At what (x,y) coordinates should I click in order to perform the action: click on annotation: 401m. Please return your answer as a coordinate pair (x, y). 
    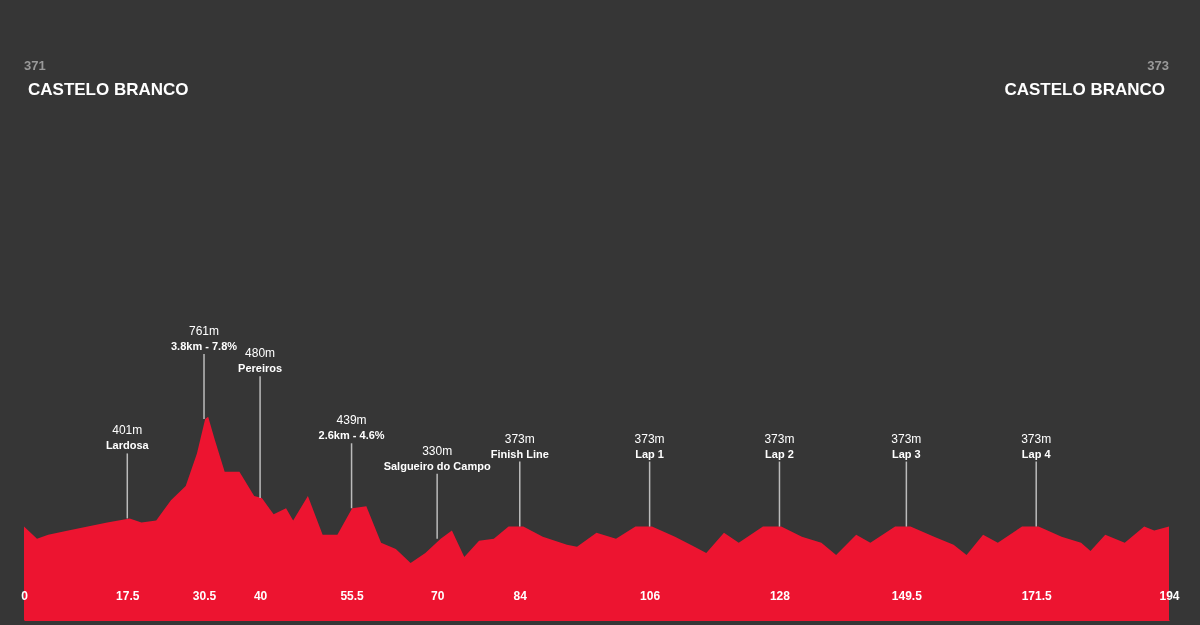
    Looking at the image, I should click on (127, 430).